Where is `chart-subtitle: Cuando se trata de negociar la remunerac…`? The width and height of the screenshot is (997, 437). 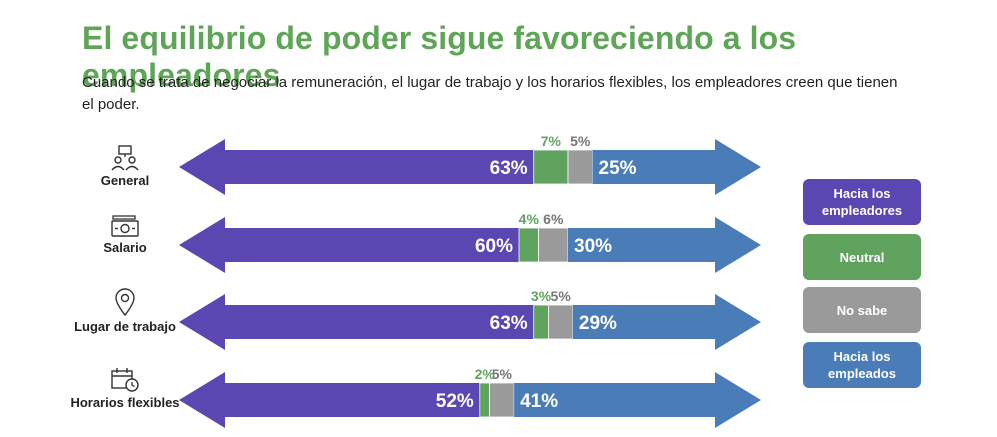 chart-subtitle: Cuando se trata de negociar la remunerac… is located at coordinates (490, 93).